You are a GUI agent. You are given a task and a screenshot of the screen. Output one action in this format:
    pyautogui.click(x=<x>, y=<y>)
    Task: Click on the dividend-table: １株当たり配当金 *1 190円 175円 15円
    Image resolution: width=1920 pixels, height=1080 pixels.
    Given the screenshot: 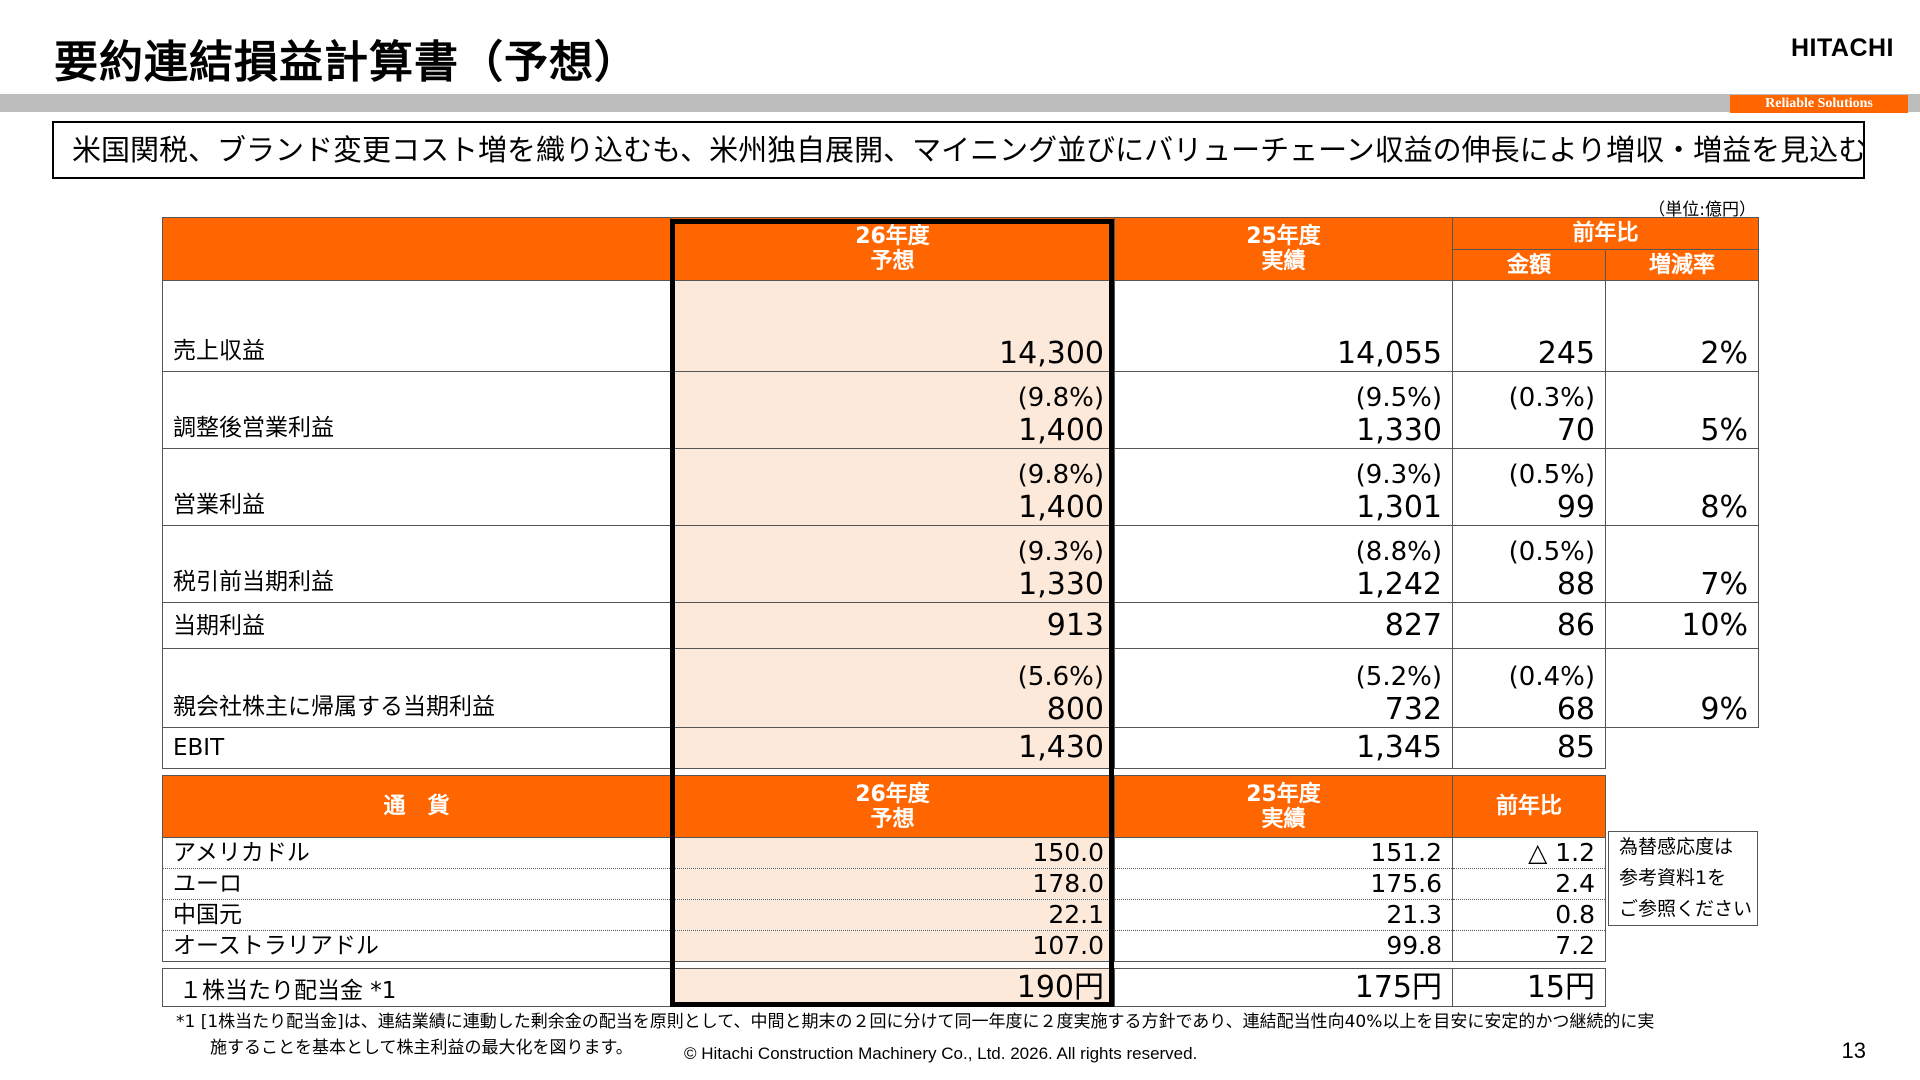 What is the action you would take?
    pyautogui.click(x=884, y=987)
    